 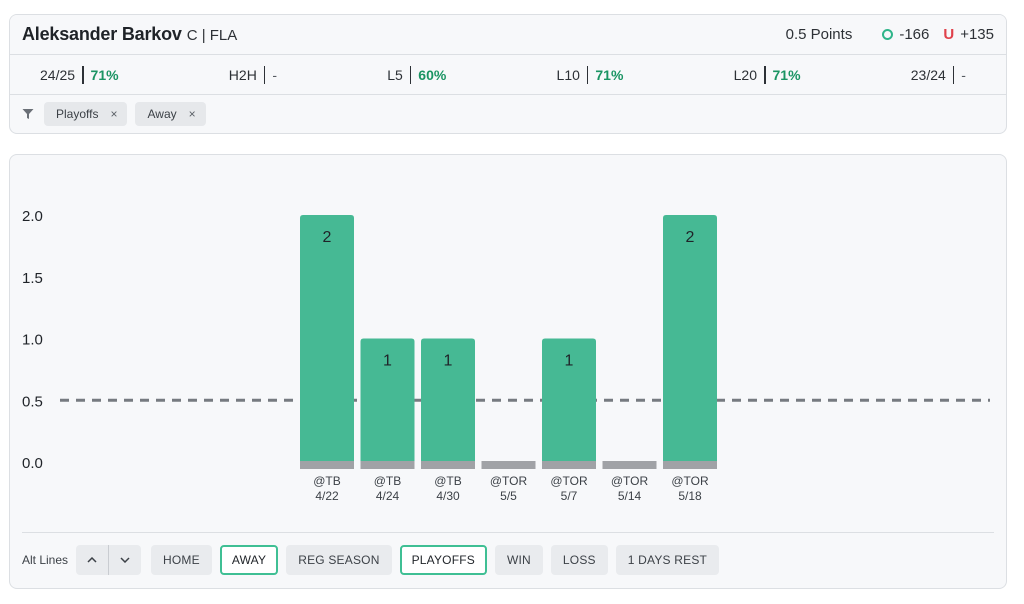 I want to click on filter-chip-playoffs: Playoffs ×, so click(x=86, y=114).